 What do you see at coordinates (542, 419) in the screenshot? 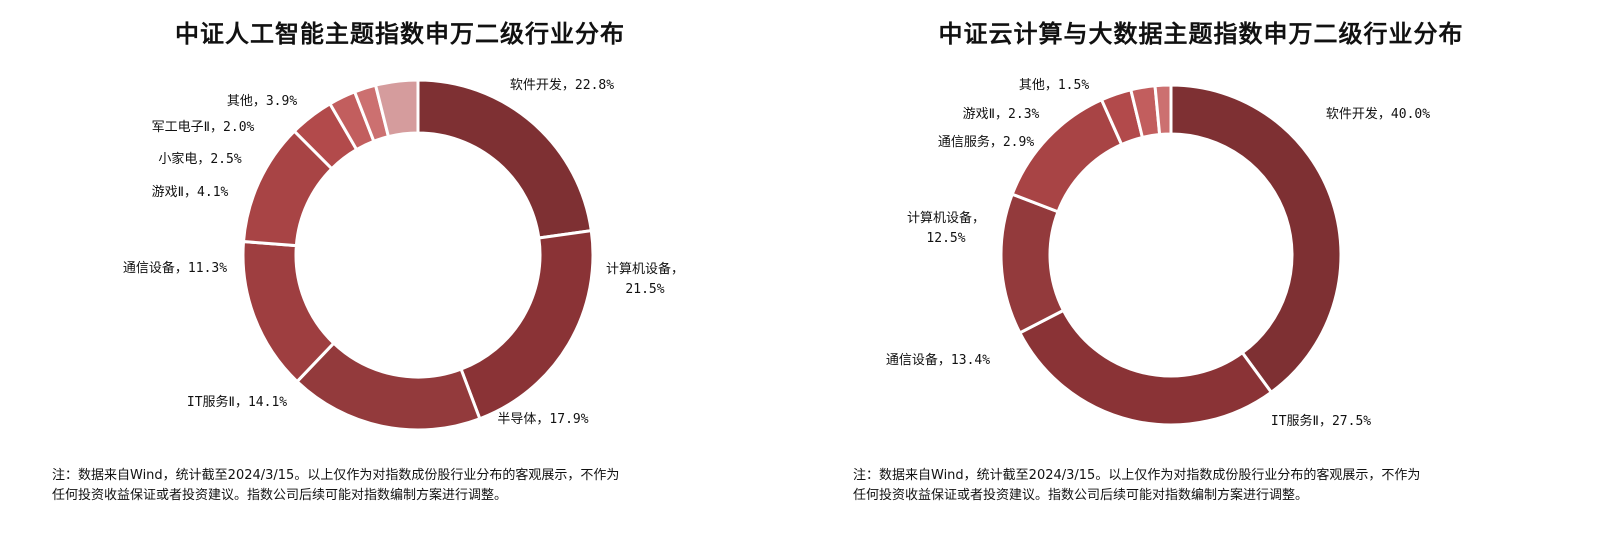
I see `slice-label: 半导体，17.9%` at bounding box center [542, 419].